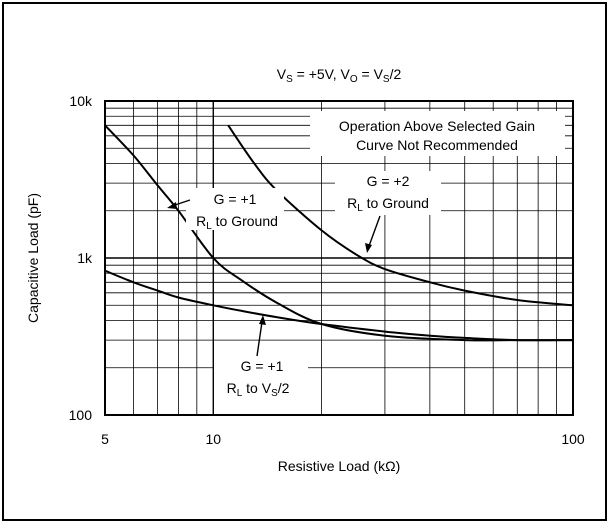 This screenshot has width=611, height=525. Describe the element at coordinates (81, 101) in the screenshot. I see `y-tick-label: 10k` at that location.